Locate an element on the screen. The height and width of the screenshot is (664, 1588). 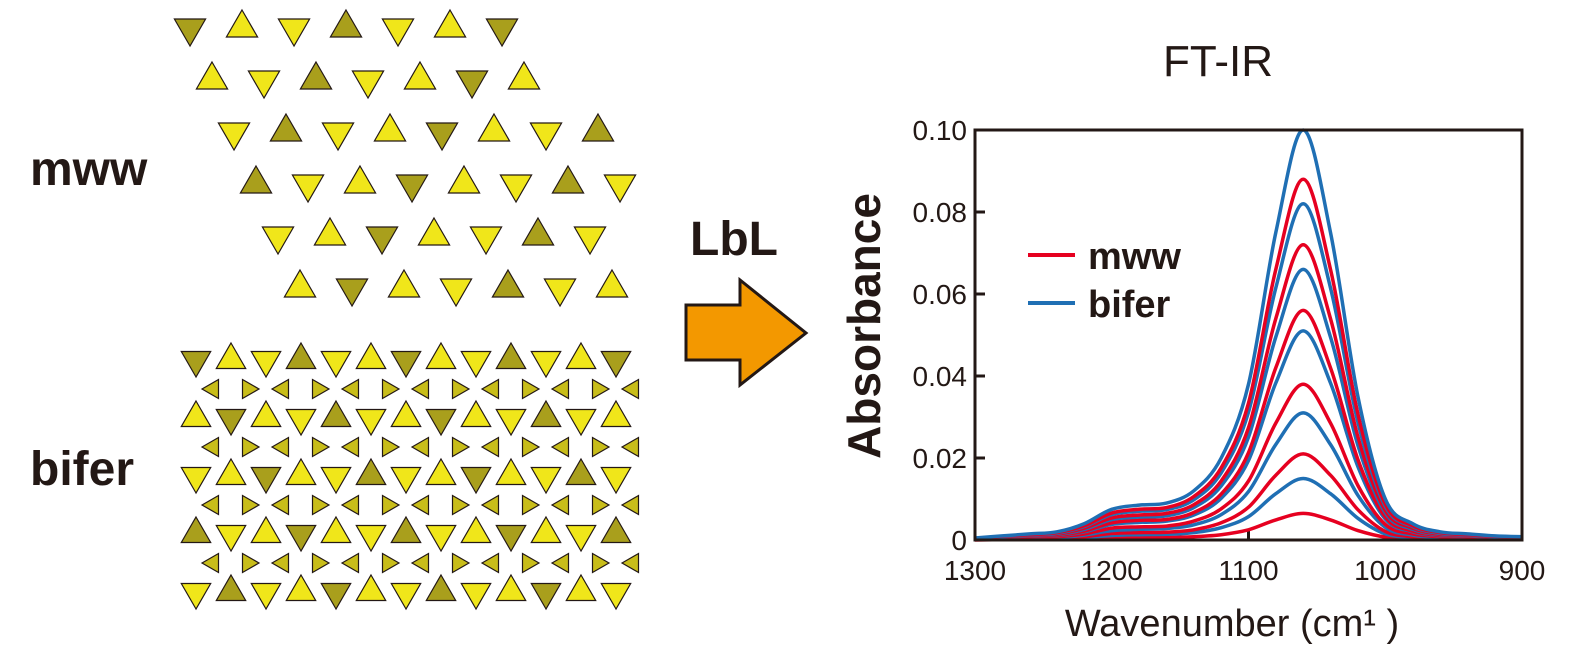
y-tick-label: 0.02 is located at coordinates (940, 458).